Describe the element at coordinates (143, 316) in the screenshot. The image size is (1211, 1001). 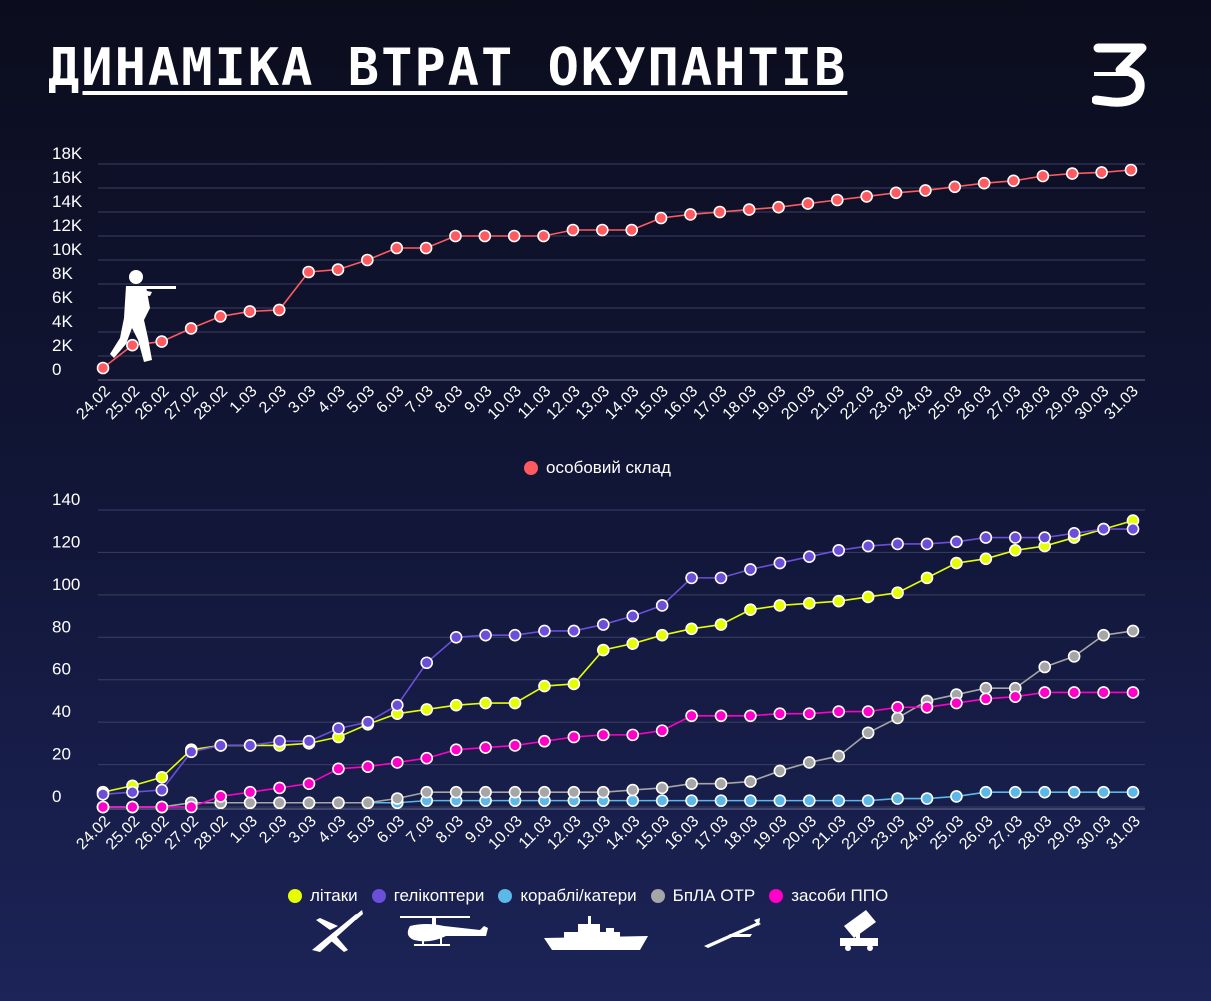
I see `soldier-icon` at that location.